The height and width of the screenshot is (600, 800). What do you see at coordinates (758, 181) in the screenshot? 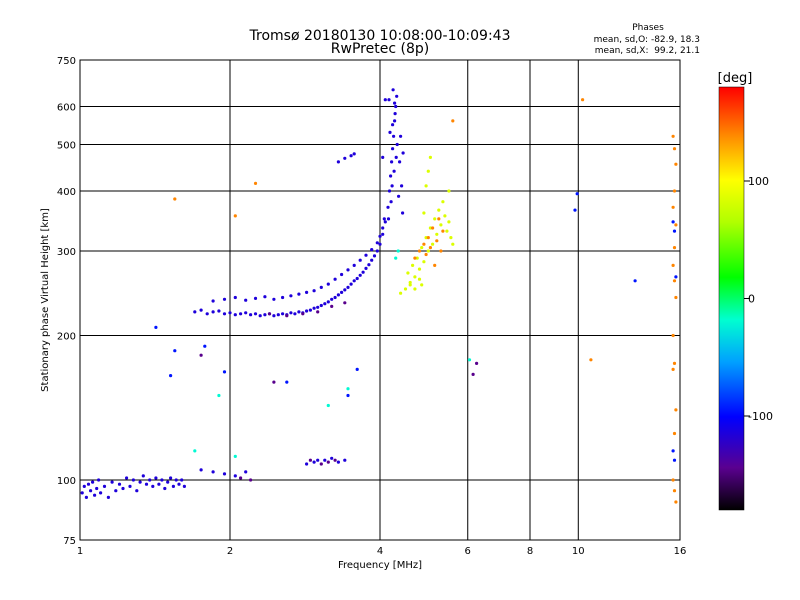
I see `colorbar-tick-label: 100` at bounding box center [758, 181].